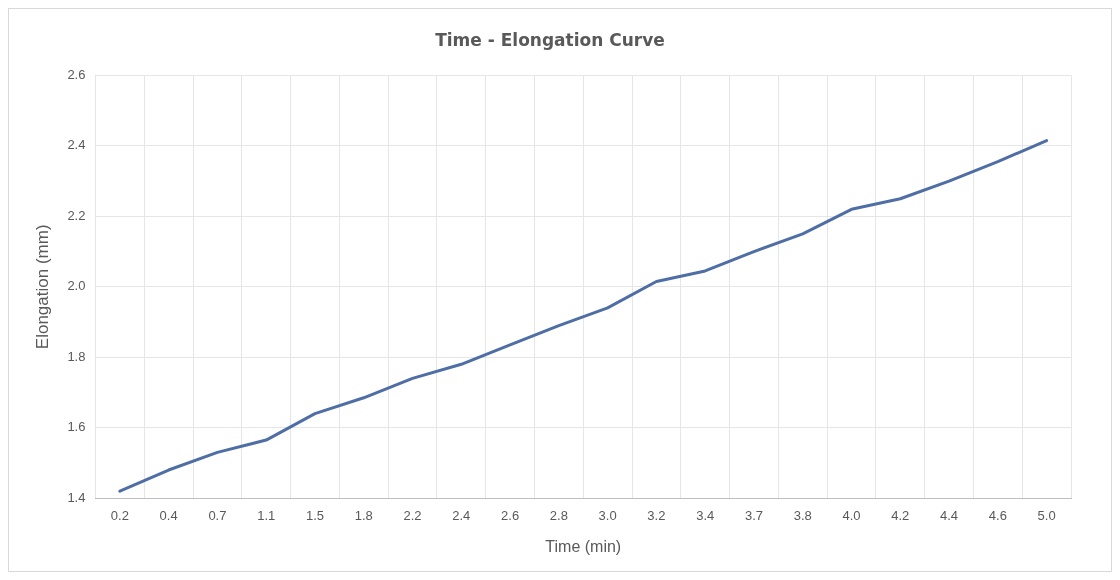 The image size is (1120, 580). I want to click on x-tick-label: 1.1, so click(266, 515).